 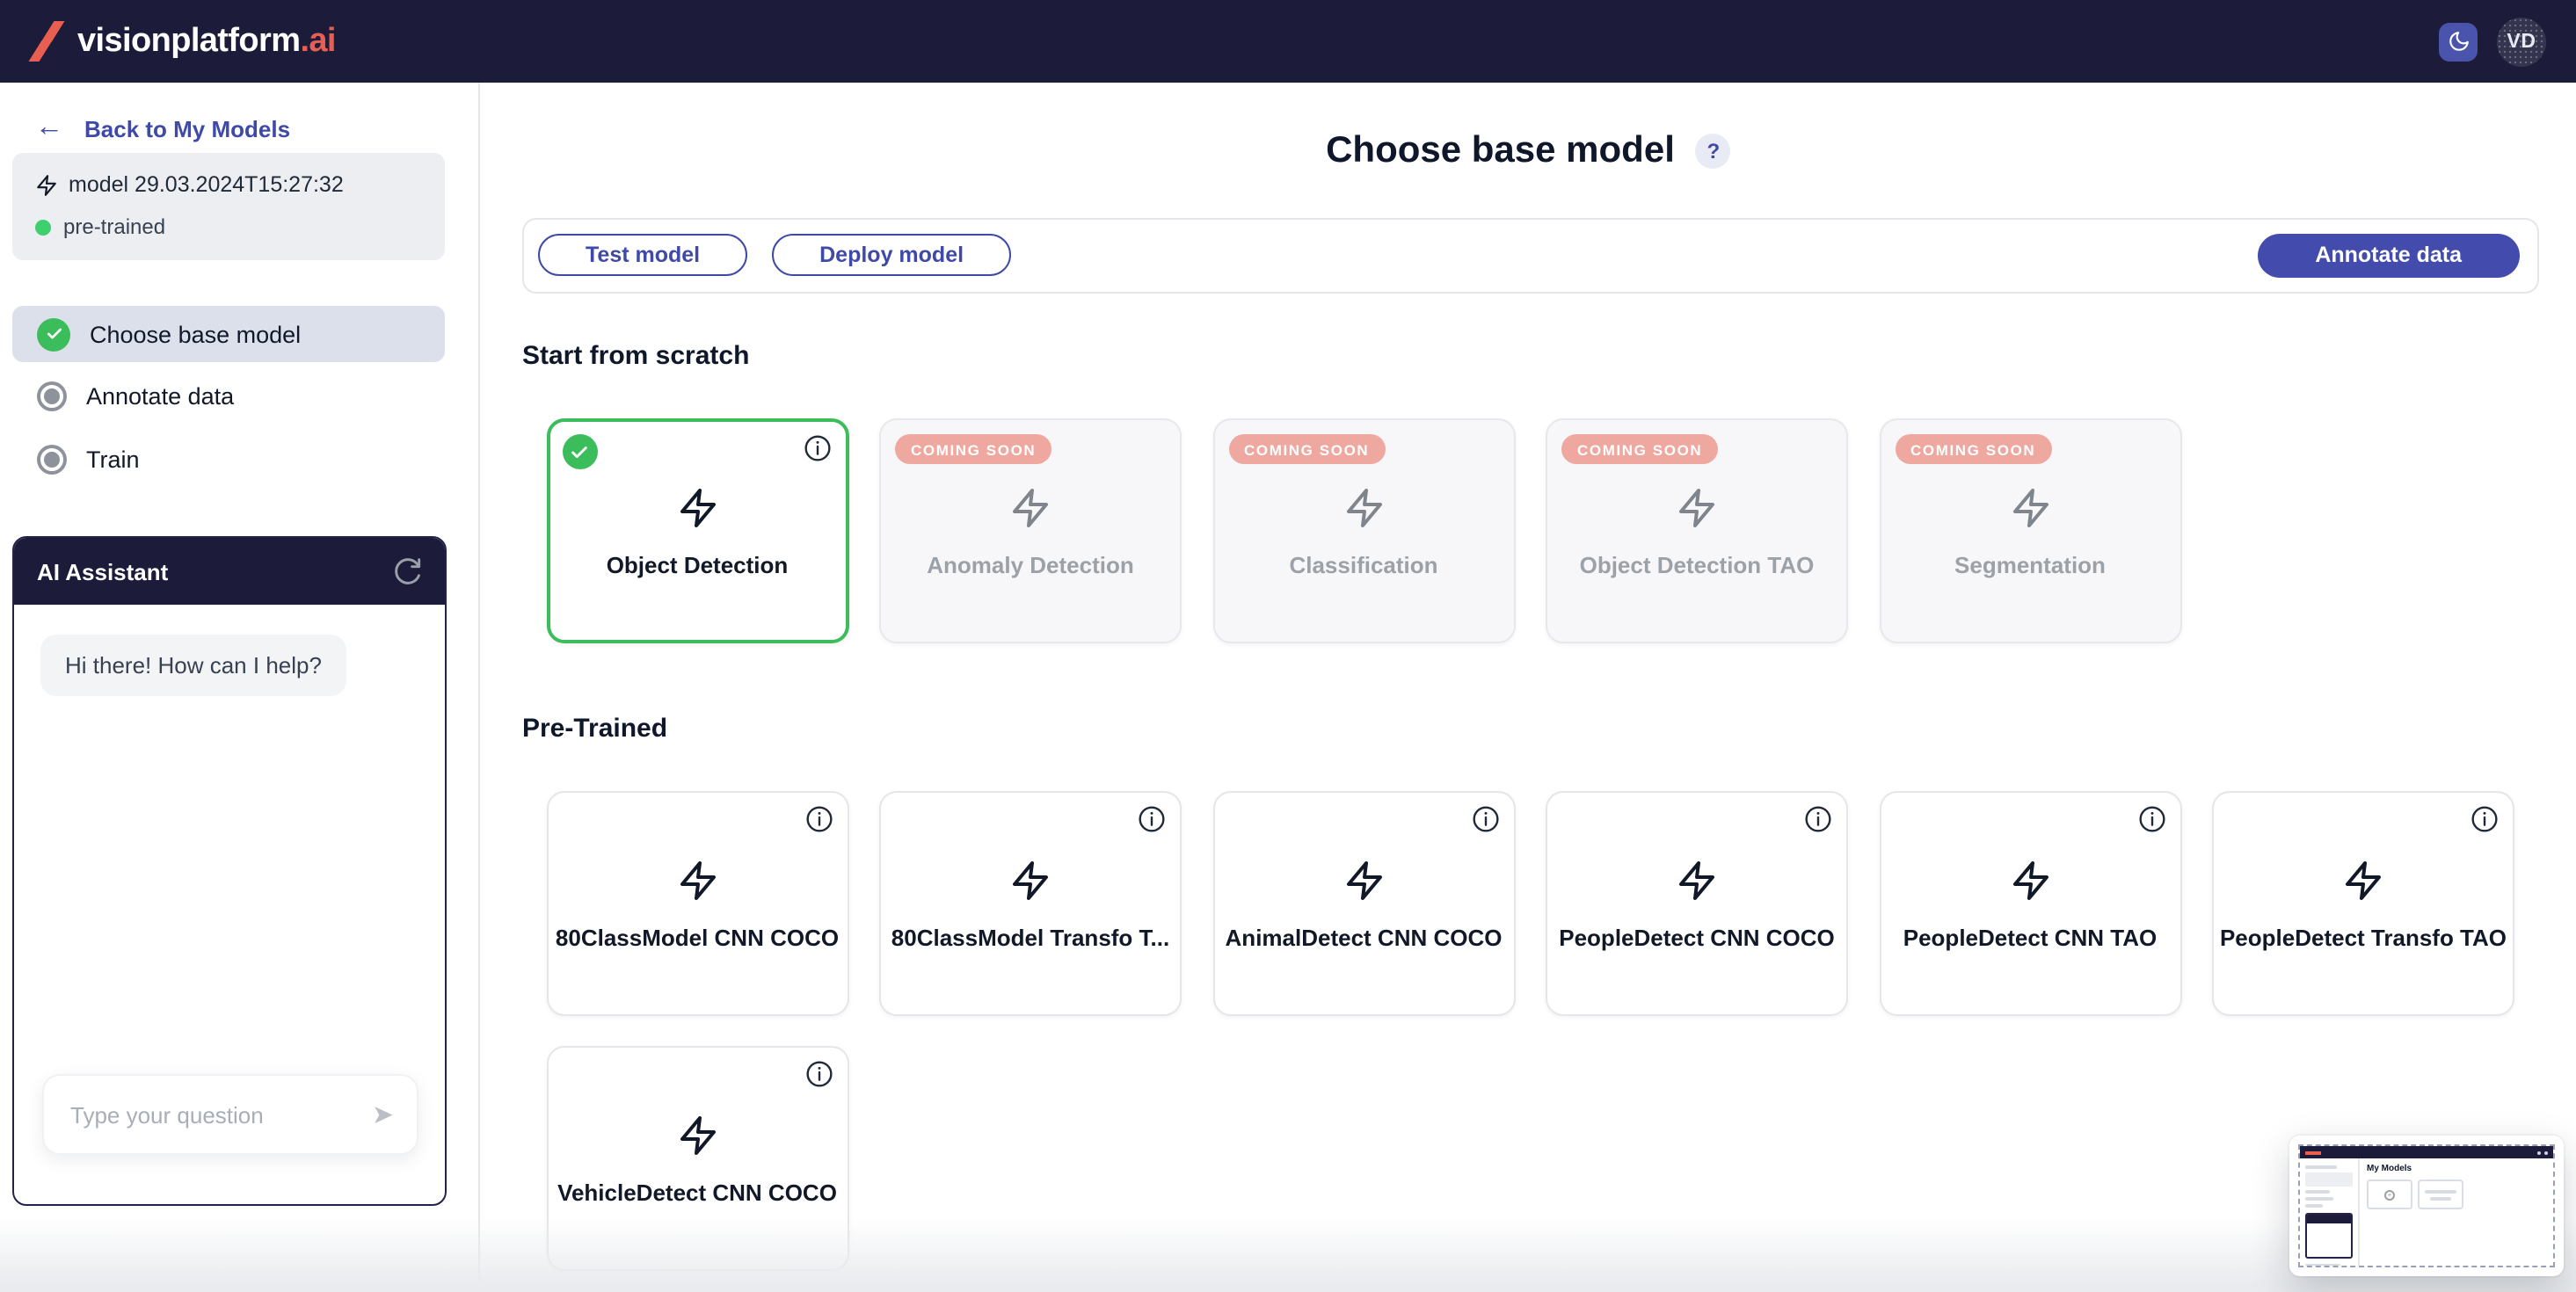 What do you see at coordinates (187, 128) in the screenshot?
I see `back-link-label: Back to My Models` at bounding box center [187, 128].